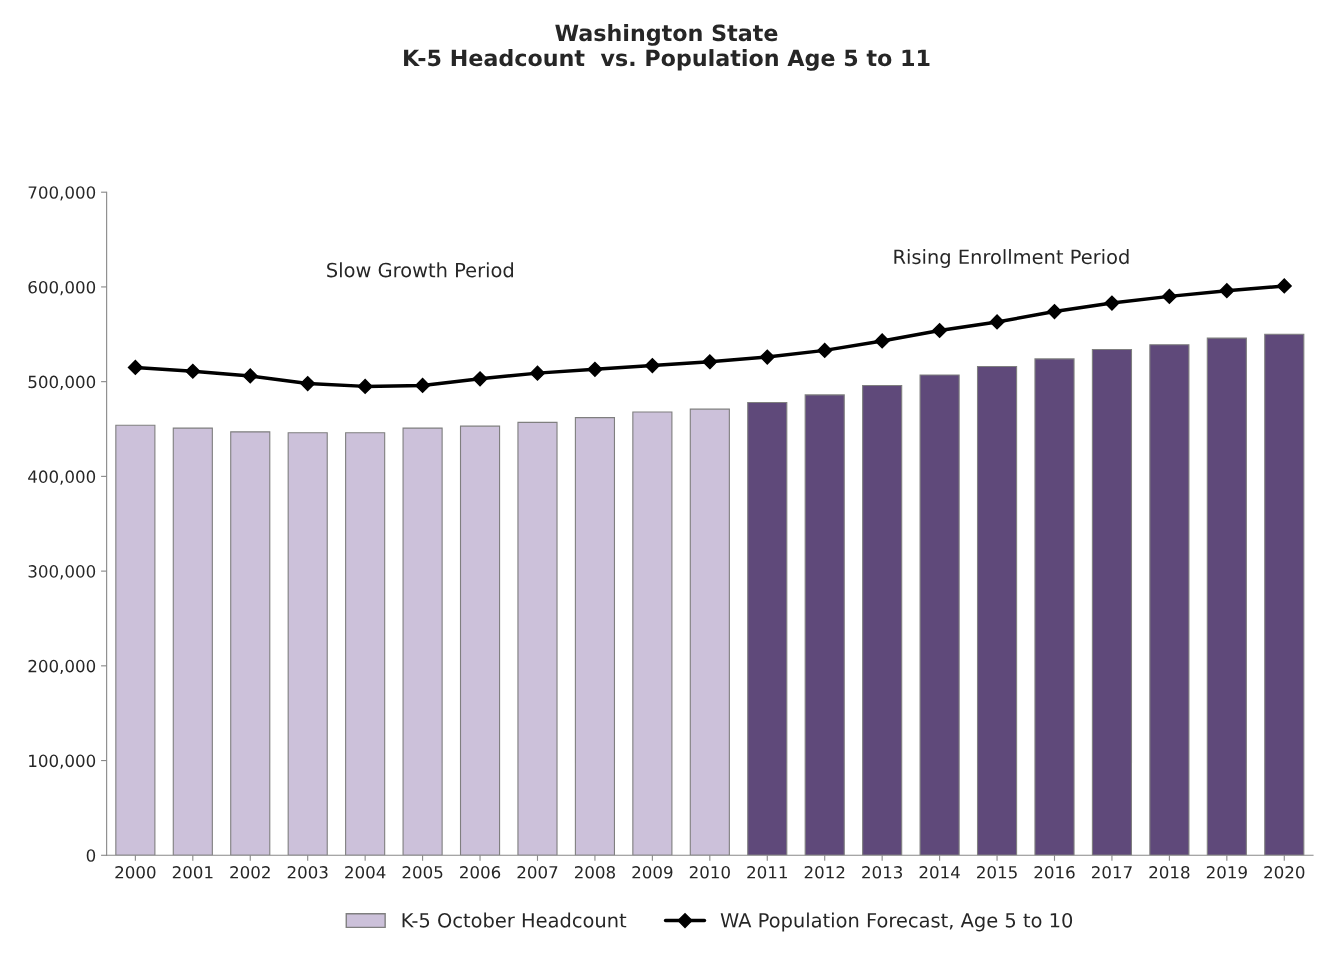 The height and width of the screenshot is (961, 1333). Describe the element at coordinates (1111, 872) in the screenshot. I see `x-tick-label: 2017` at that location.